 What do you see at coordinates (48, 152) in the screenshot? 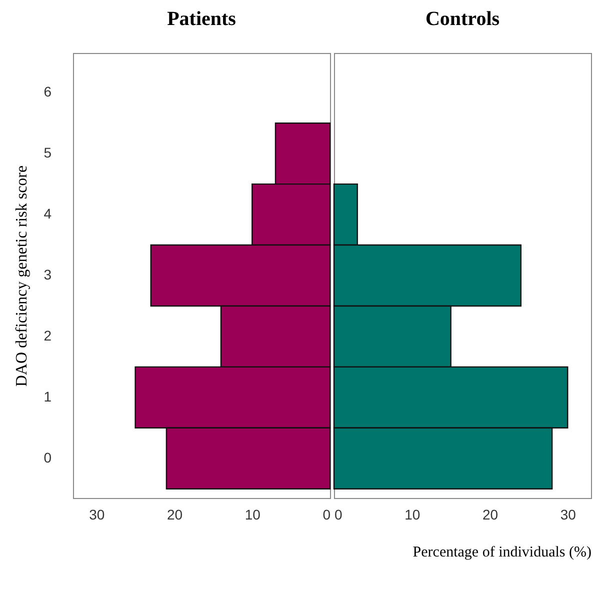
I see `y-tick-label: 5` at bounding box center [48, 152].